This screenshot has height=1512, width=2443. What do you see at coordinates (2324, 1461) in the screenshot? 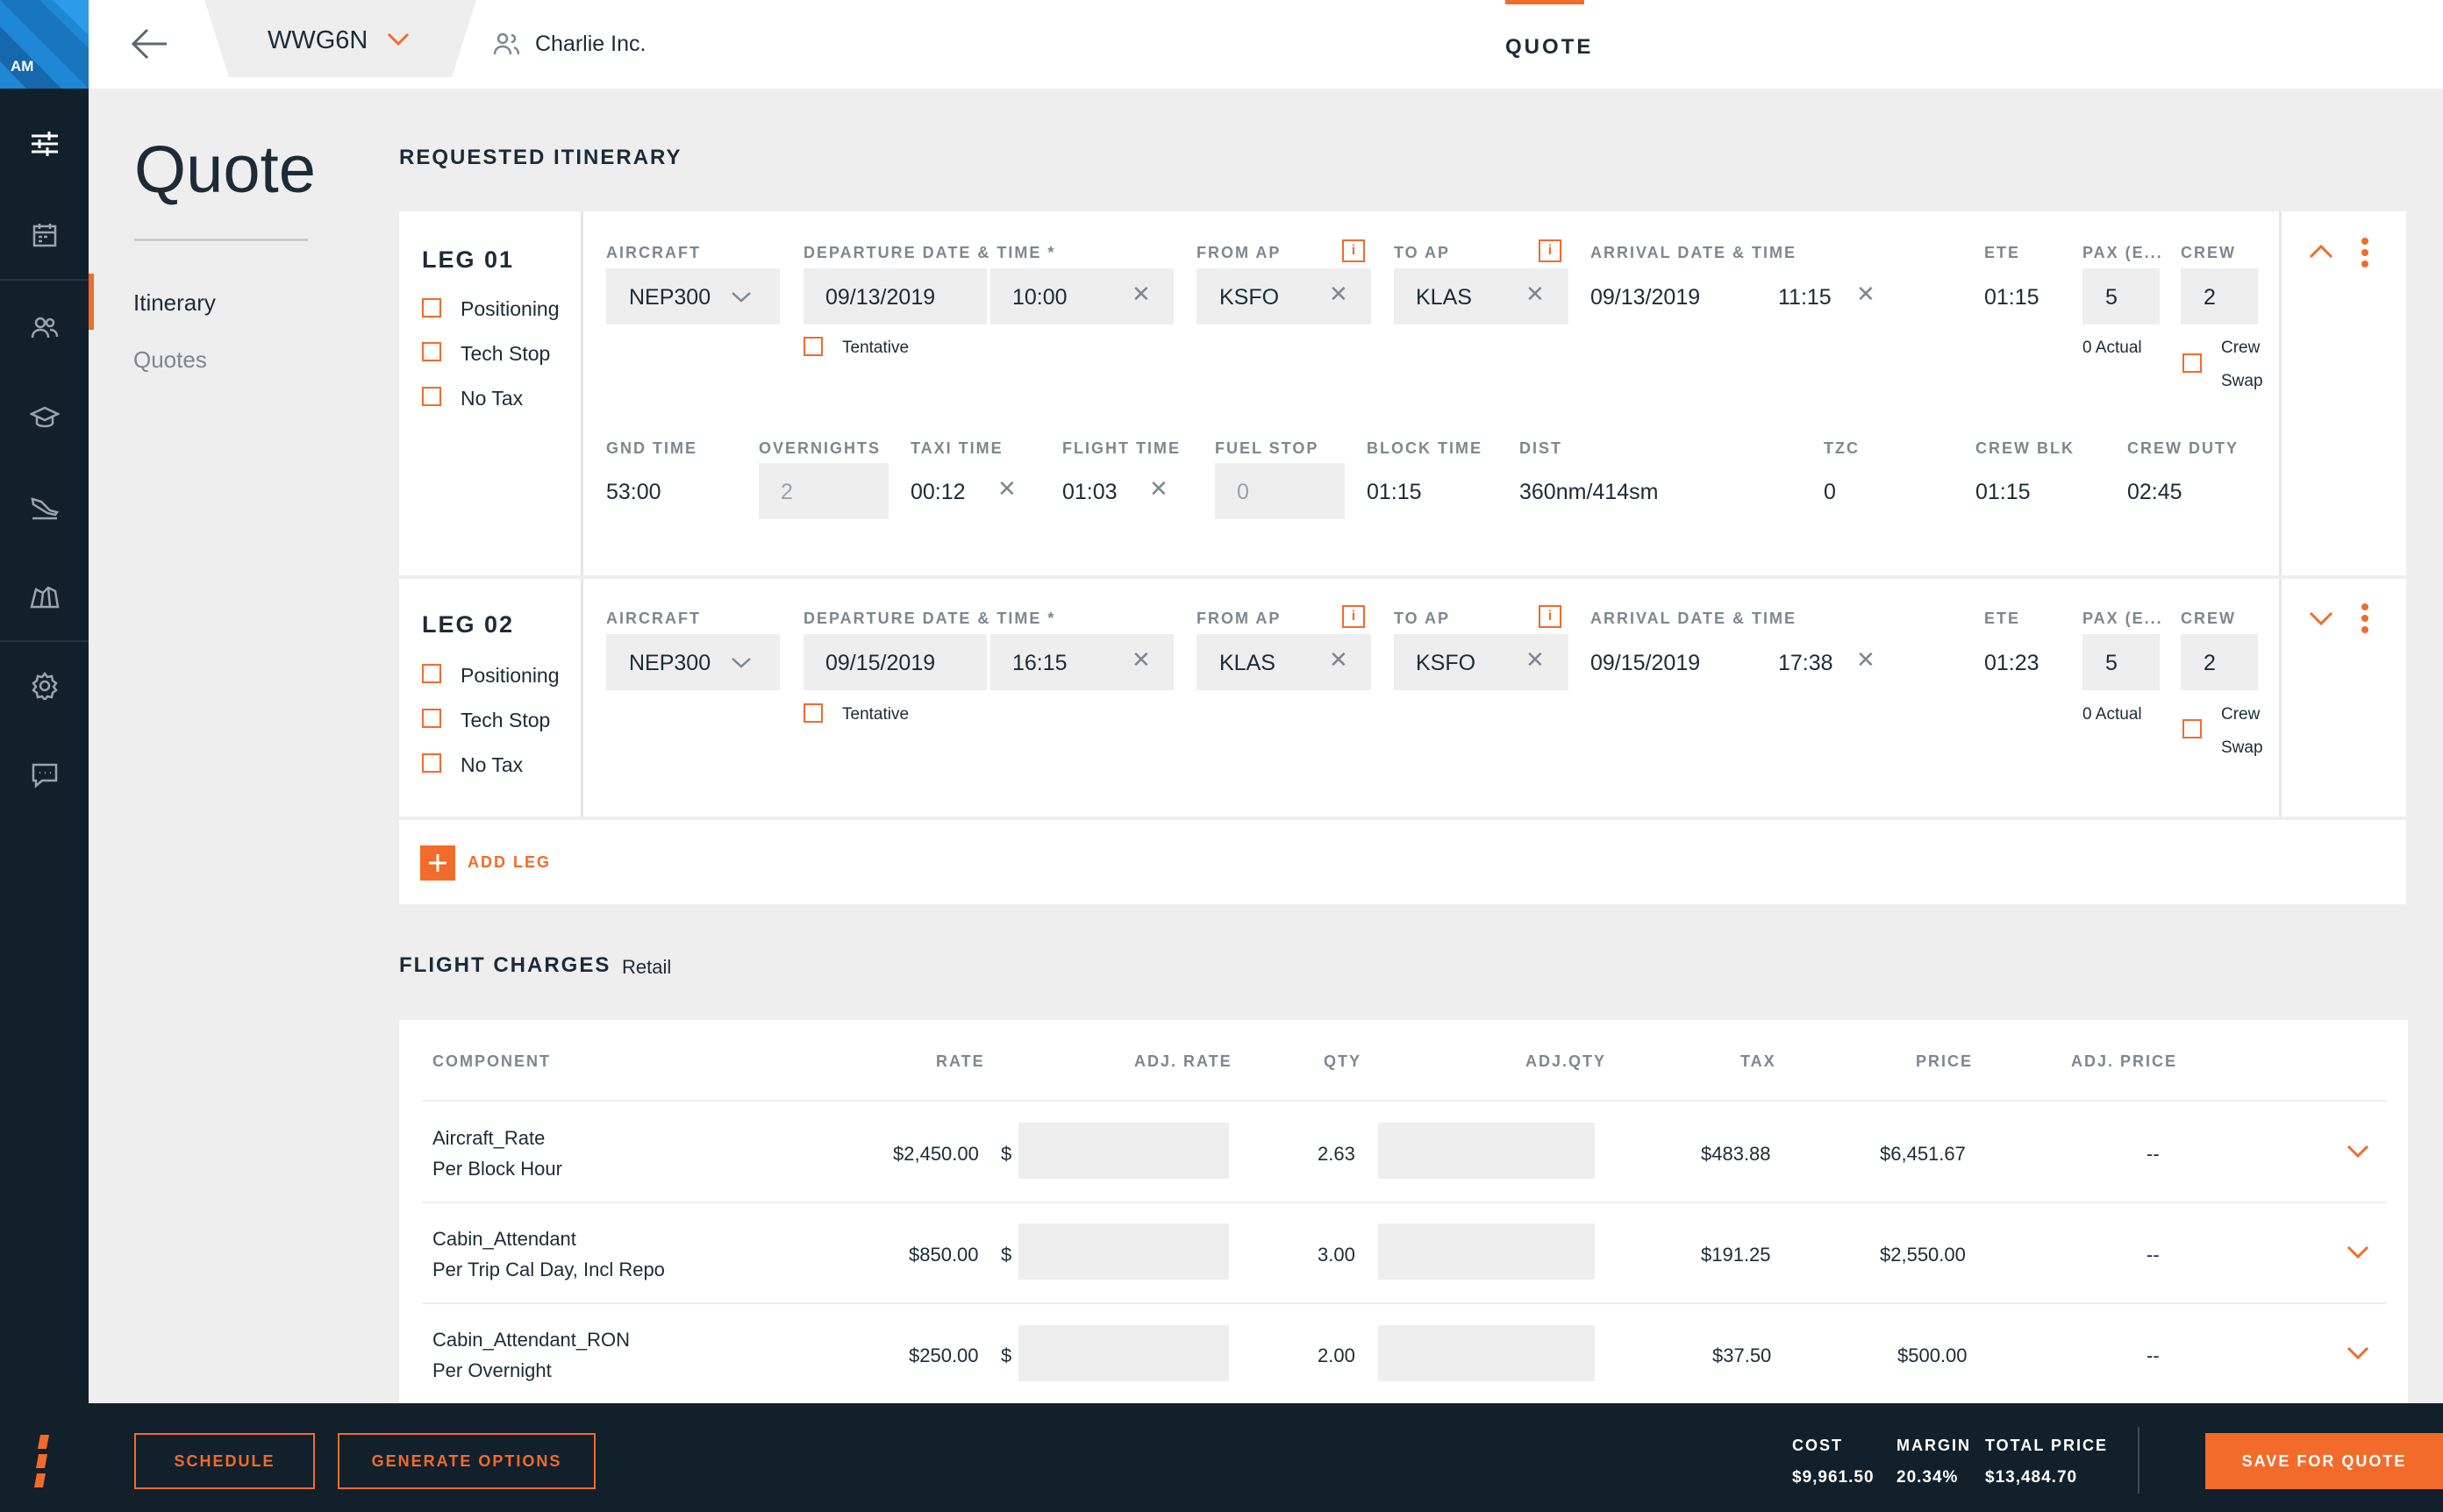
I see `save-for-quote-button: SAVE FOR QUOTE` at bounding box center [2324, 1461].